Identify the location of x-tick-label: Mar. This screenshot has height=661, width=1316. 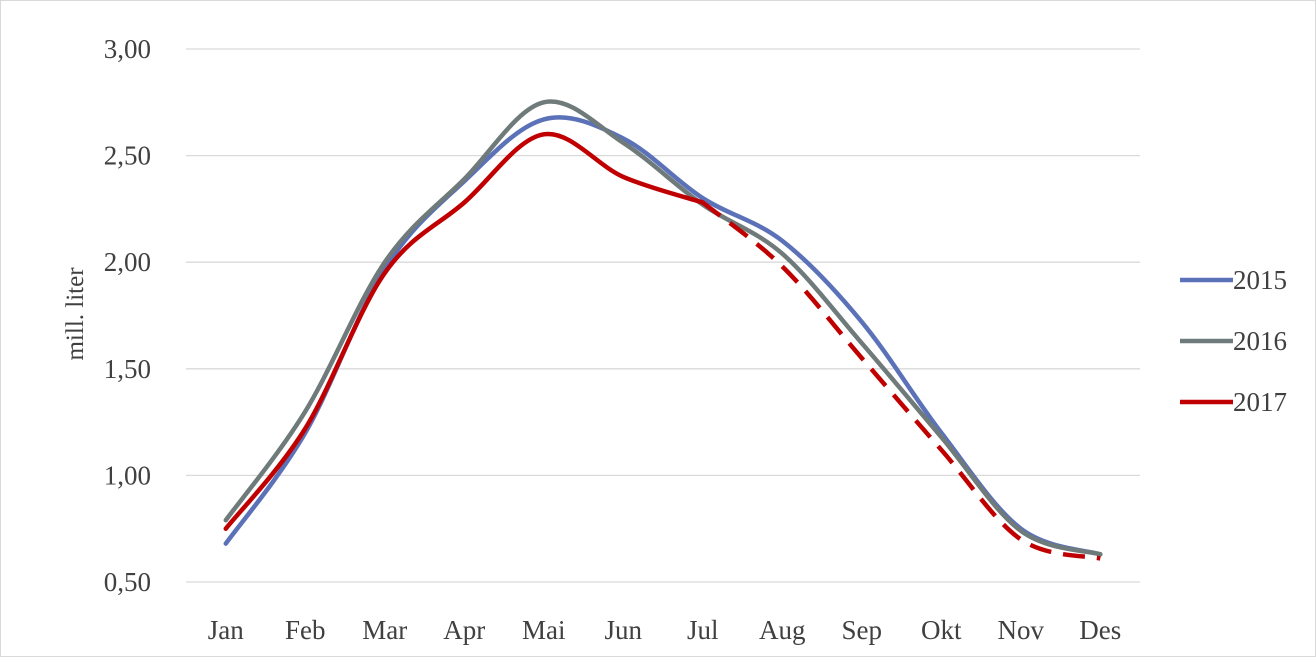
(384, 630).